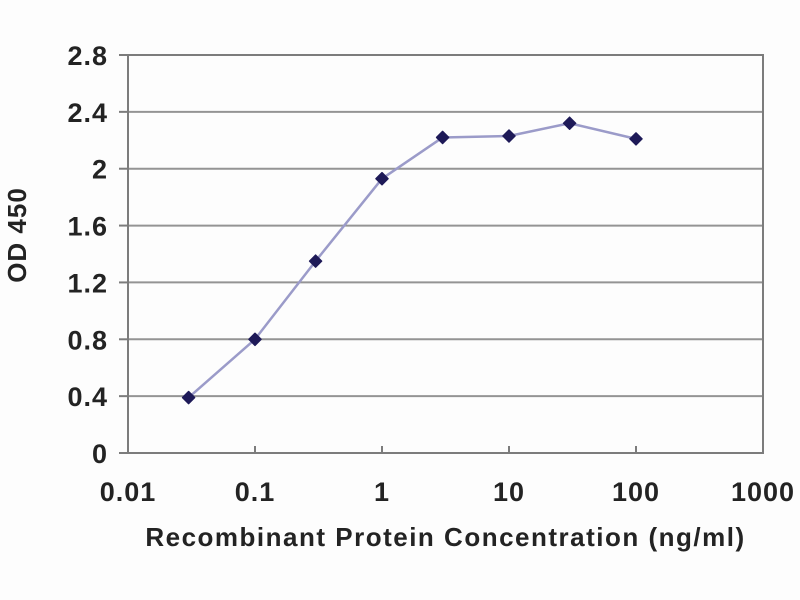 Image resolution: width=800 pixels, height=600 pixels. Describe the element at coordinates (100, 454) in the screenshot. I see `y-tick-label: 0` at that location.